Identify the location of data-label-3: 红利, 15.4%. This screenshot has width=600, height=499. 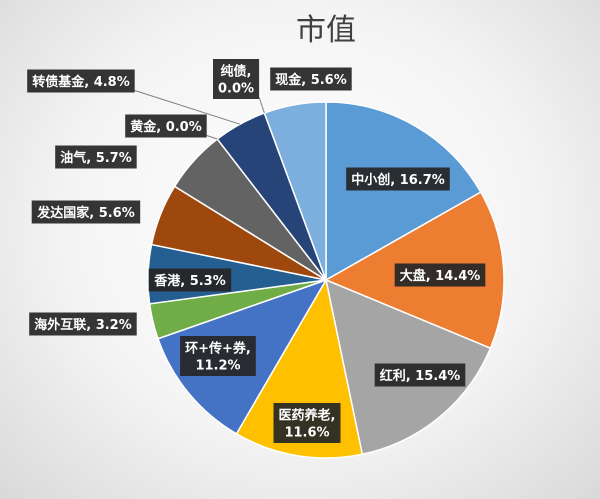
(420, 375).